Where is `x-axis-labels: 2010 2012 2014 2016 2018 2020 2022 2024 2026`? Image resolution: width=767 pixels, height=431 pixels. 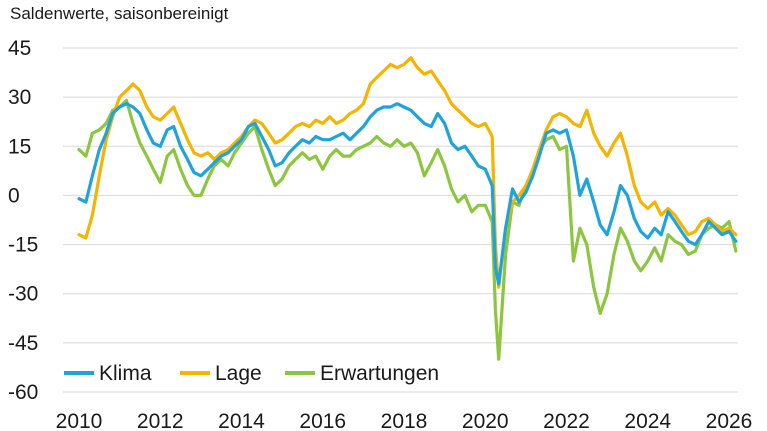
x-axis-labels: 2010 2012 2014 2016 2018 2020 2022 2024 2026 is located at coordinates (404, 420).